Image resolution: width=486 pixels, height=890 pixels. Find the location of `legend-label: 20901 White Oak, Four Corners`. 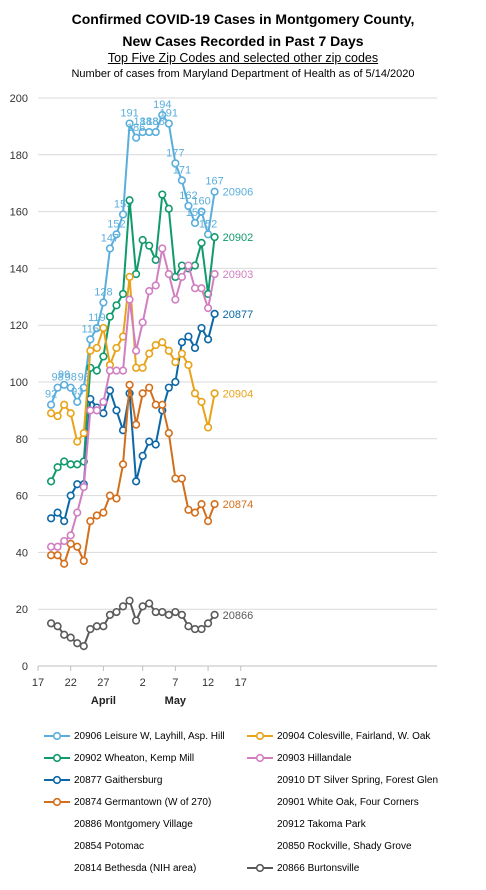

legend-label: 20901 White Oak, Four Corners is located at coordinates (348, 802).